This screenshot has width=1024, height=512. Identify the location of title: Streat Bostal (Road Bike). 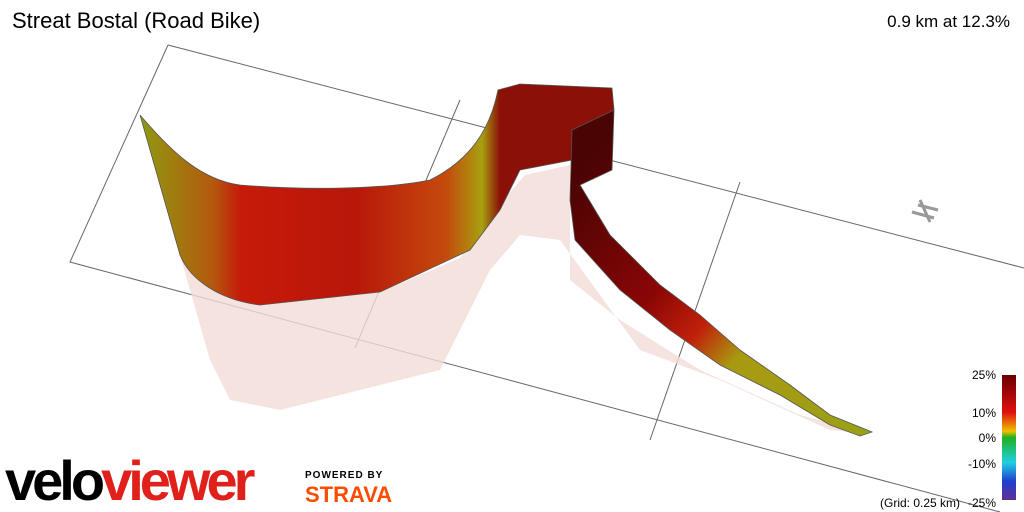
(136, 20).